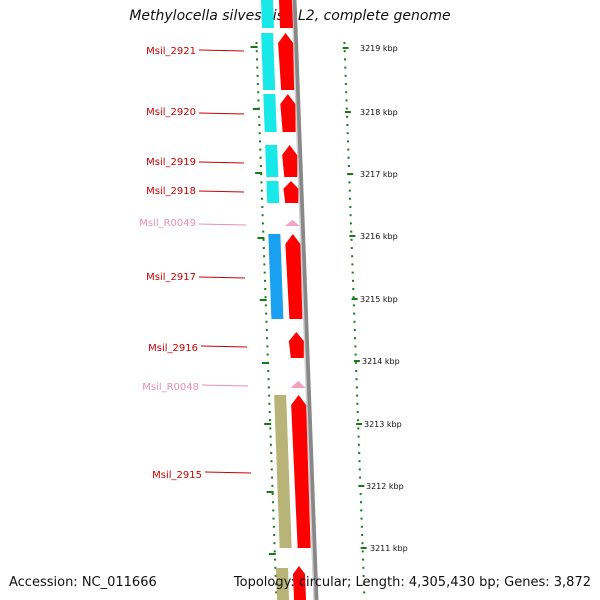 The height and width of the screenshot is (600, 600). I want to click on gene-label: Msil_2919, so click(171, 162).